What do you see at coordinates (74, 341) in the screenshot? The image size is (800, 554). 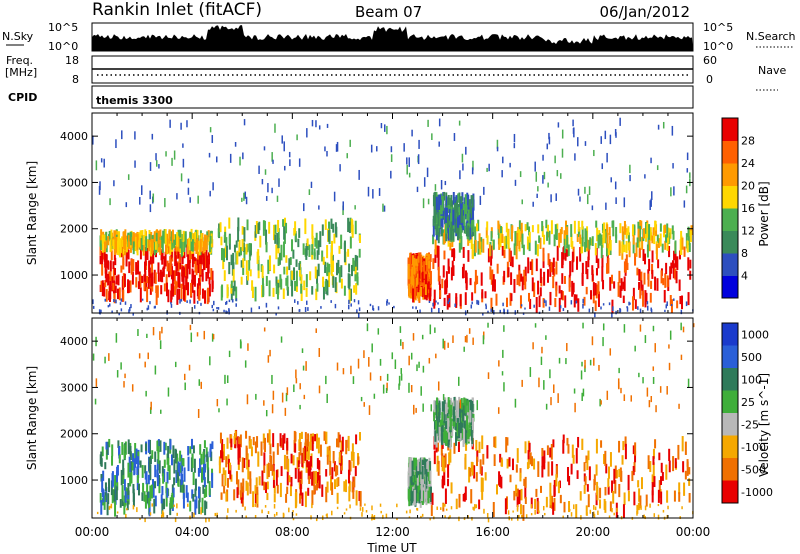 I see `y-tick-label: 4000` at bounding box center [74, 341].